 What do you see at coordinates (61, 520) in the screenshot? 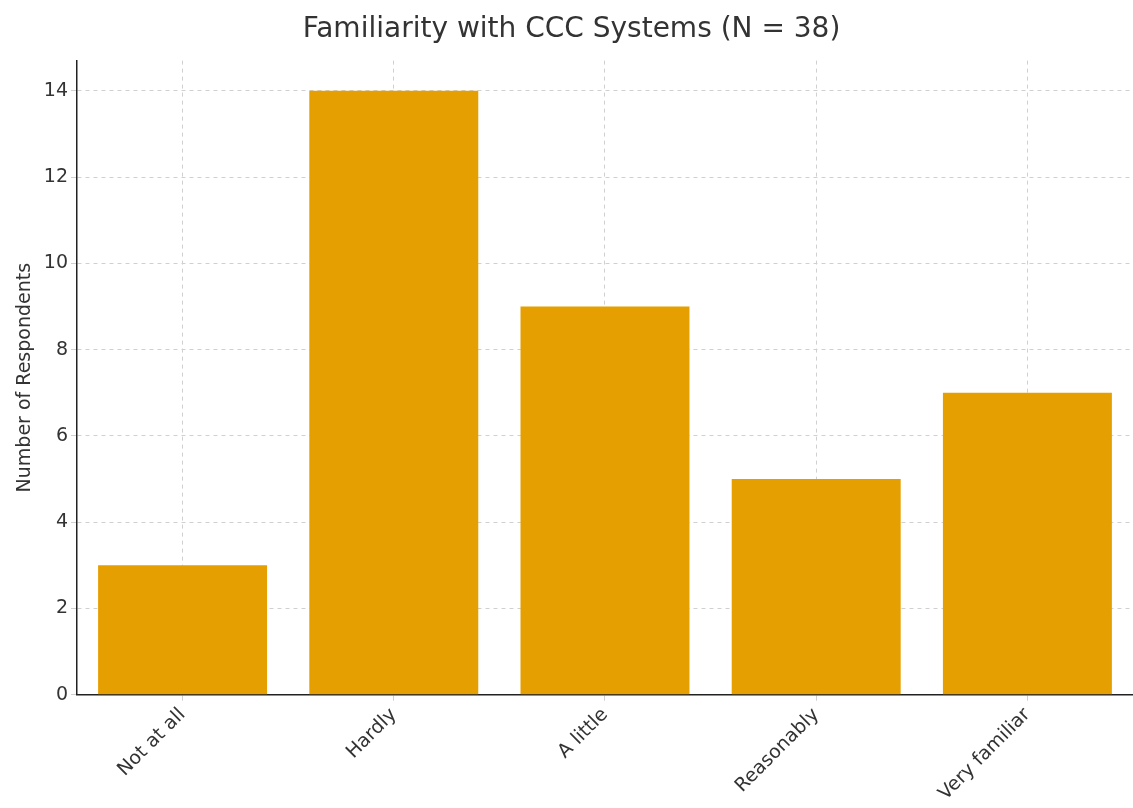
I see `y-tick-label: 4` at bounding box center [61, 520].